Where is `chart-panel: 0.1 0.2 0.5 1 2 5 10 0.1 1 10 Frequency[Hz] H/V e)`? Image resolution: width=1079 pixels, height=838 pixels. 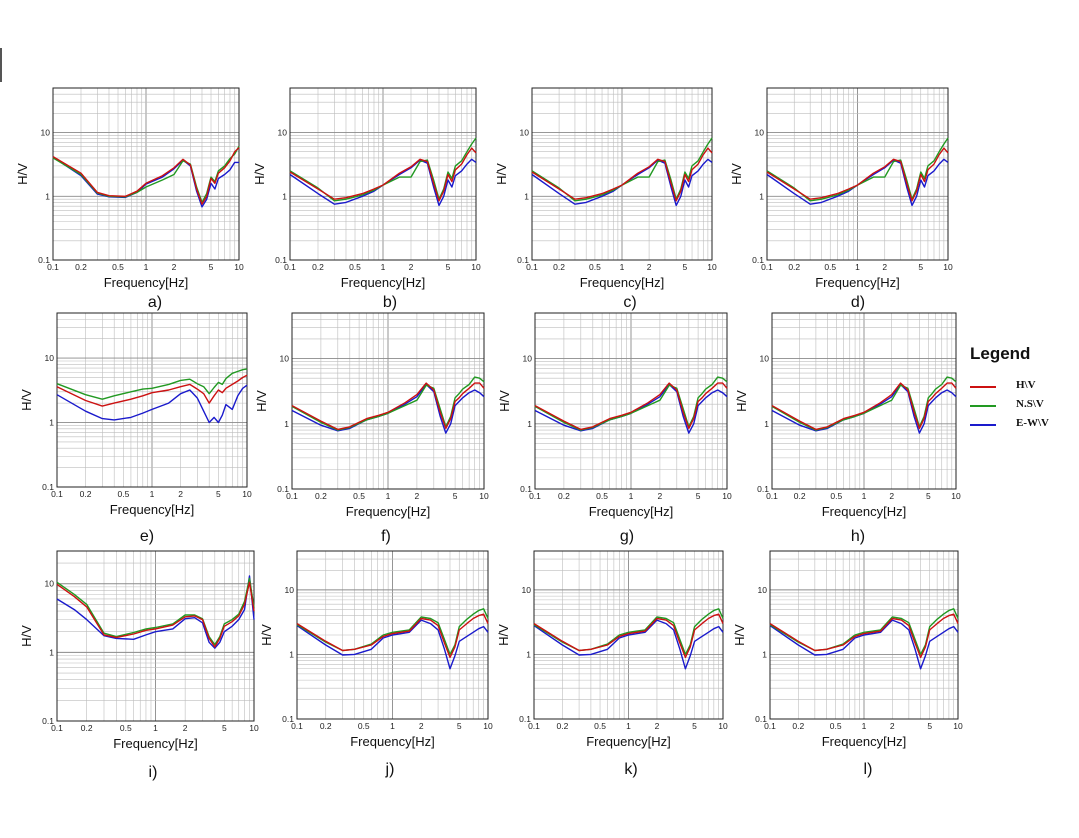 chart-panel: 0.1 0.2 0.5 1 2 5 10 0.1 1 10 Frequency[Hz] H/V e) is located at coordinates (135, 428).